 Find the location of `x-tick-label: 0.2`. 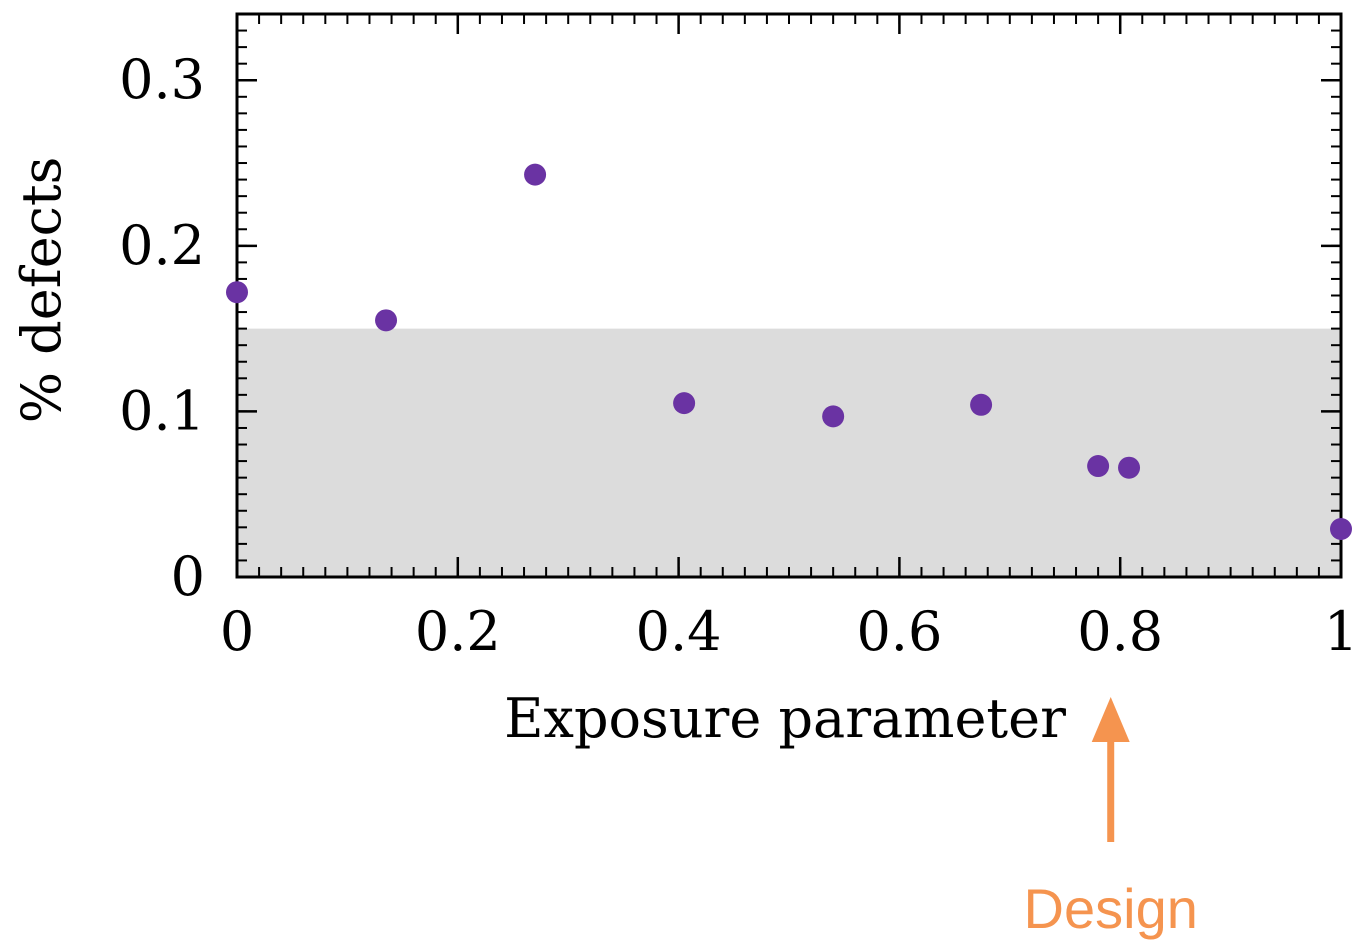

x-tick-label: 0.2 is located at coordinates (458, 631).